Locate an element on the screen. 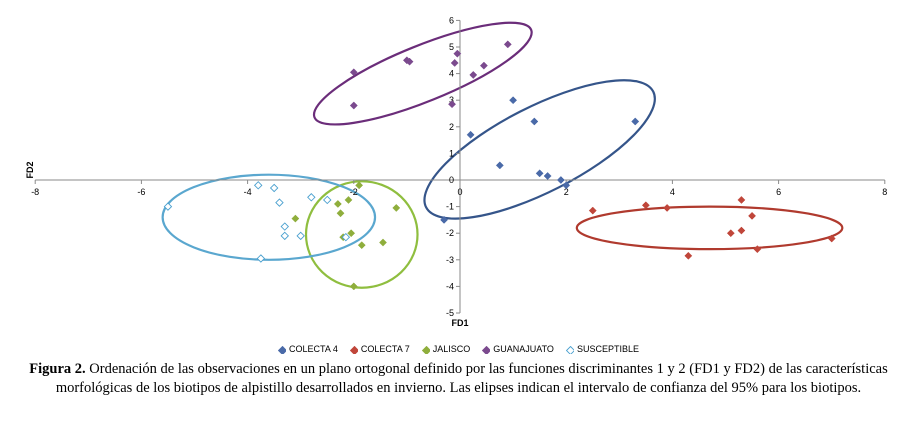 The height and width of the screenshot is (434, 917). jalisco-ellipse is located at coordinates (361, 234).